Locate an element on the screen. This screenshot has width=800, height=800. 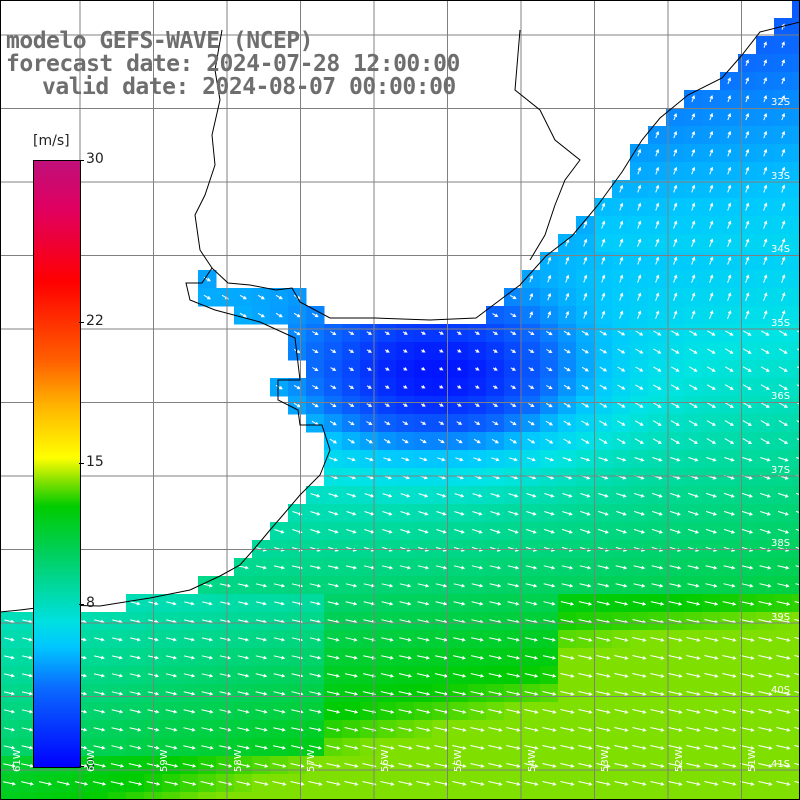
latitude-label: 36S is located at coordinates (781, 396).